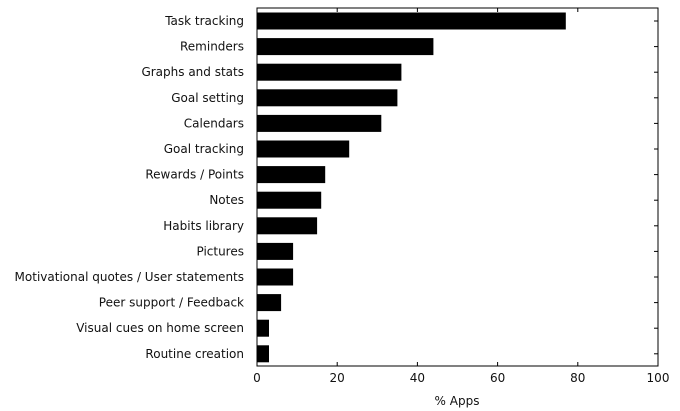 This screenshot has height=411, width=680. What do you see at coordinates (194, 354) in the screenshot?
I see `category-label: Routine creation` at bounding box center [194, 354].